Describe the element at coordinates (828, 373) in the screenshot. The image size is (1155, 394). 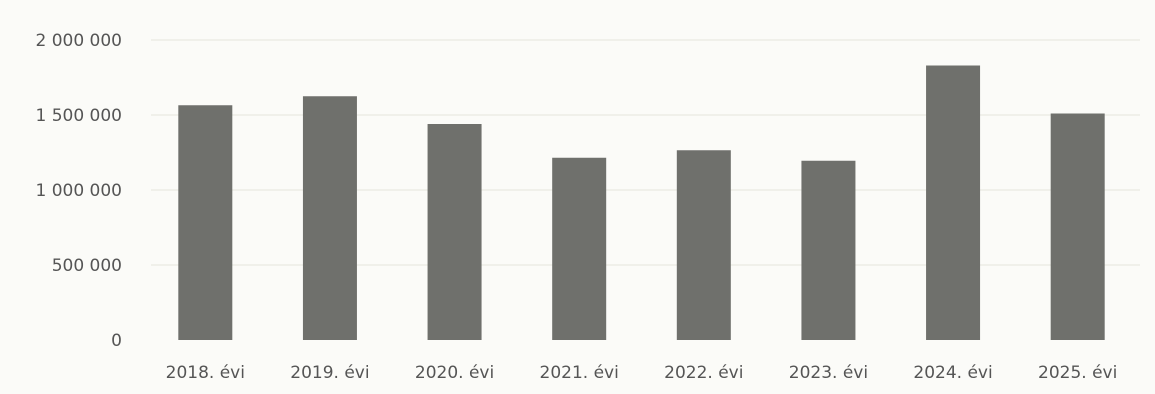
I see `x-tick-label: 2023. évi` at that location.